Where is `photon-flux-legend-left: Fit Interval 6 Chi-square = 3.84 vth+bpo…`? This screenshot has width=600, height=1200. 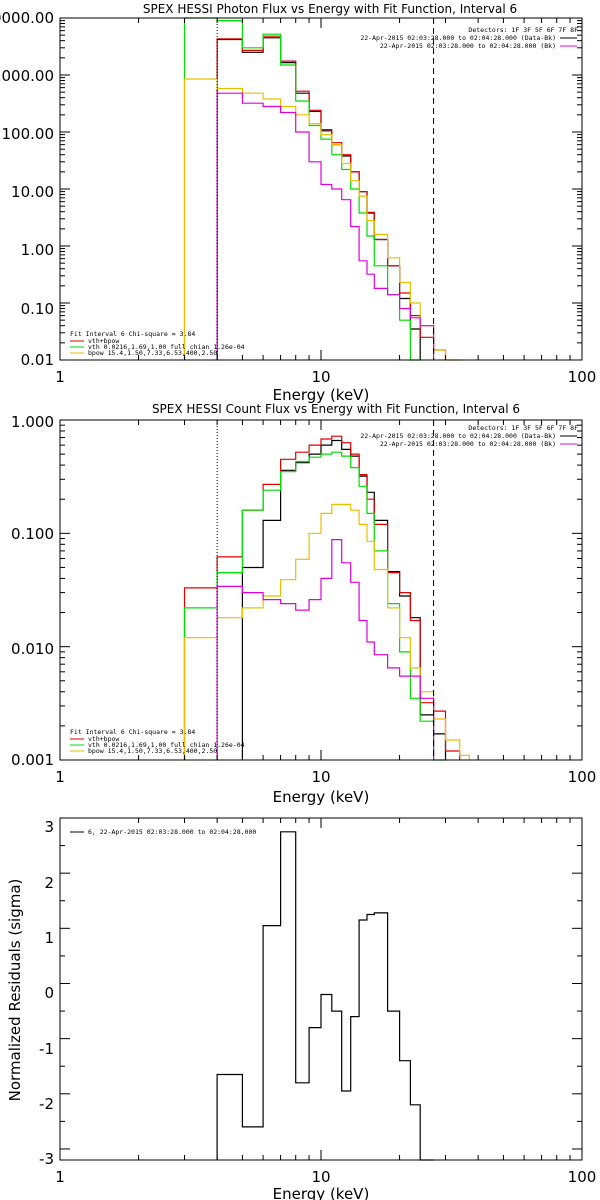 photon-flux-legend-left: Fit Interval 6 Chi-square = 3.84 vth+bpo… is located at coordinates (157, 343).